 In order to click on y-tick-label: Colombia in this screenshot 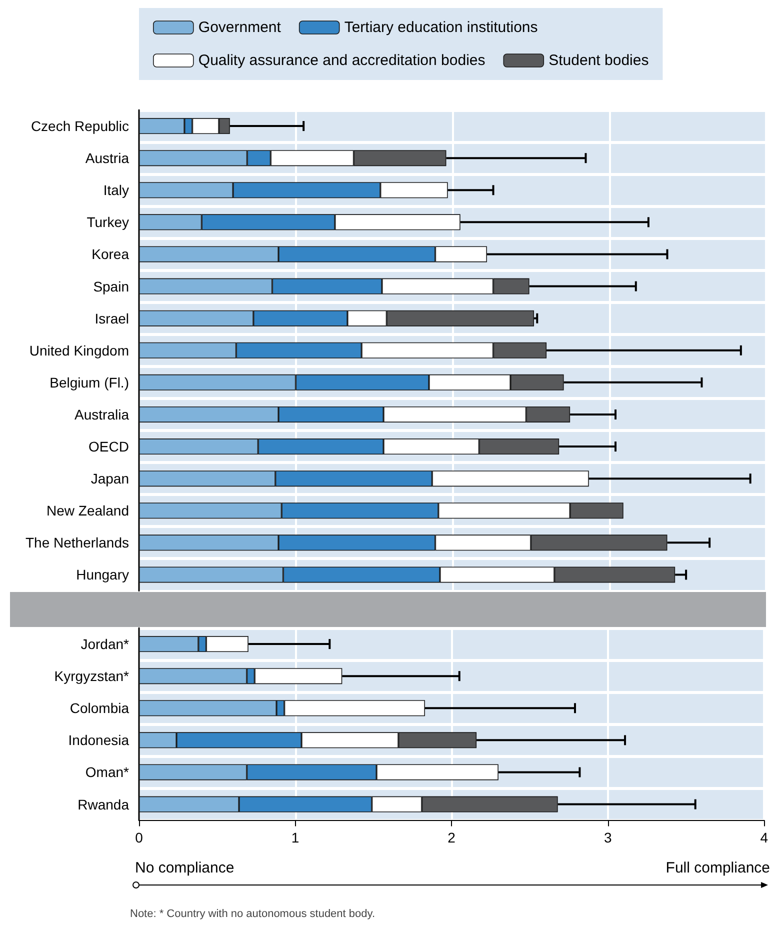, I will do `click(100, 708)`.